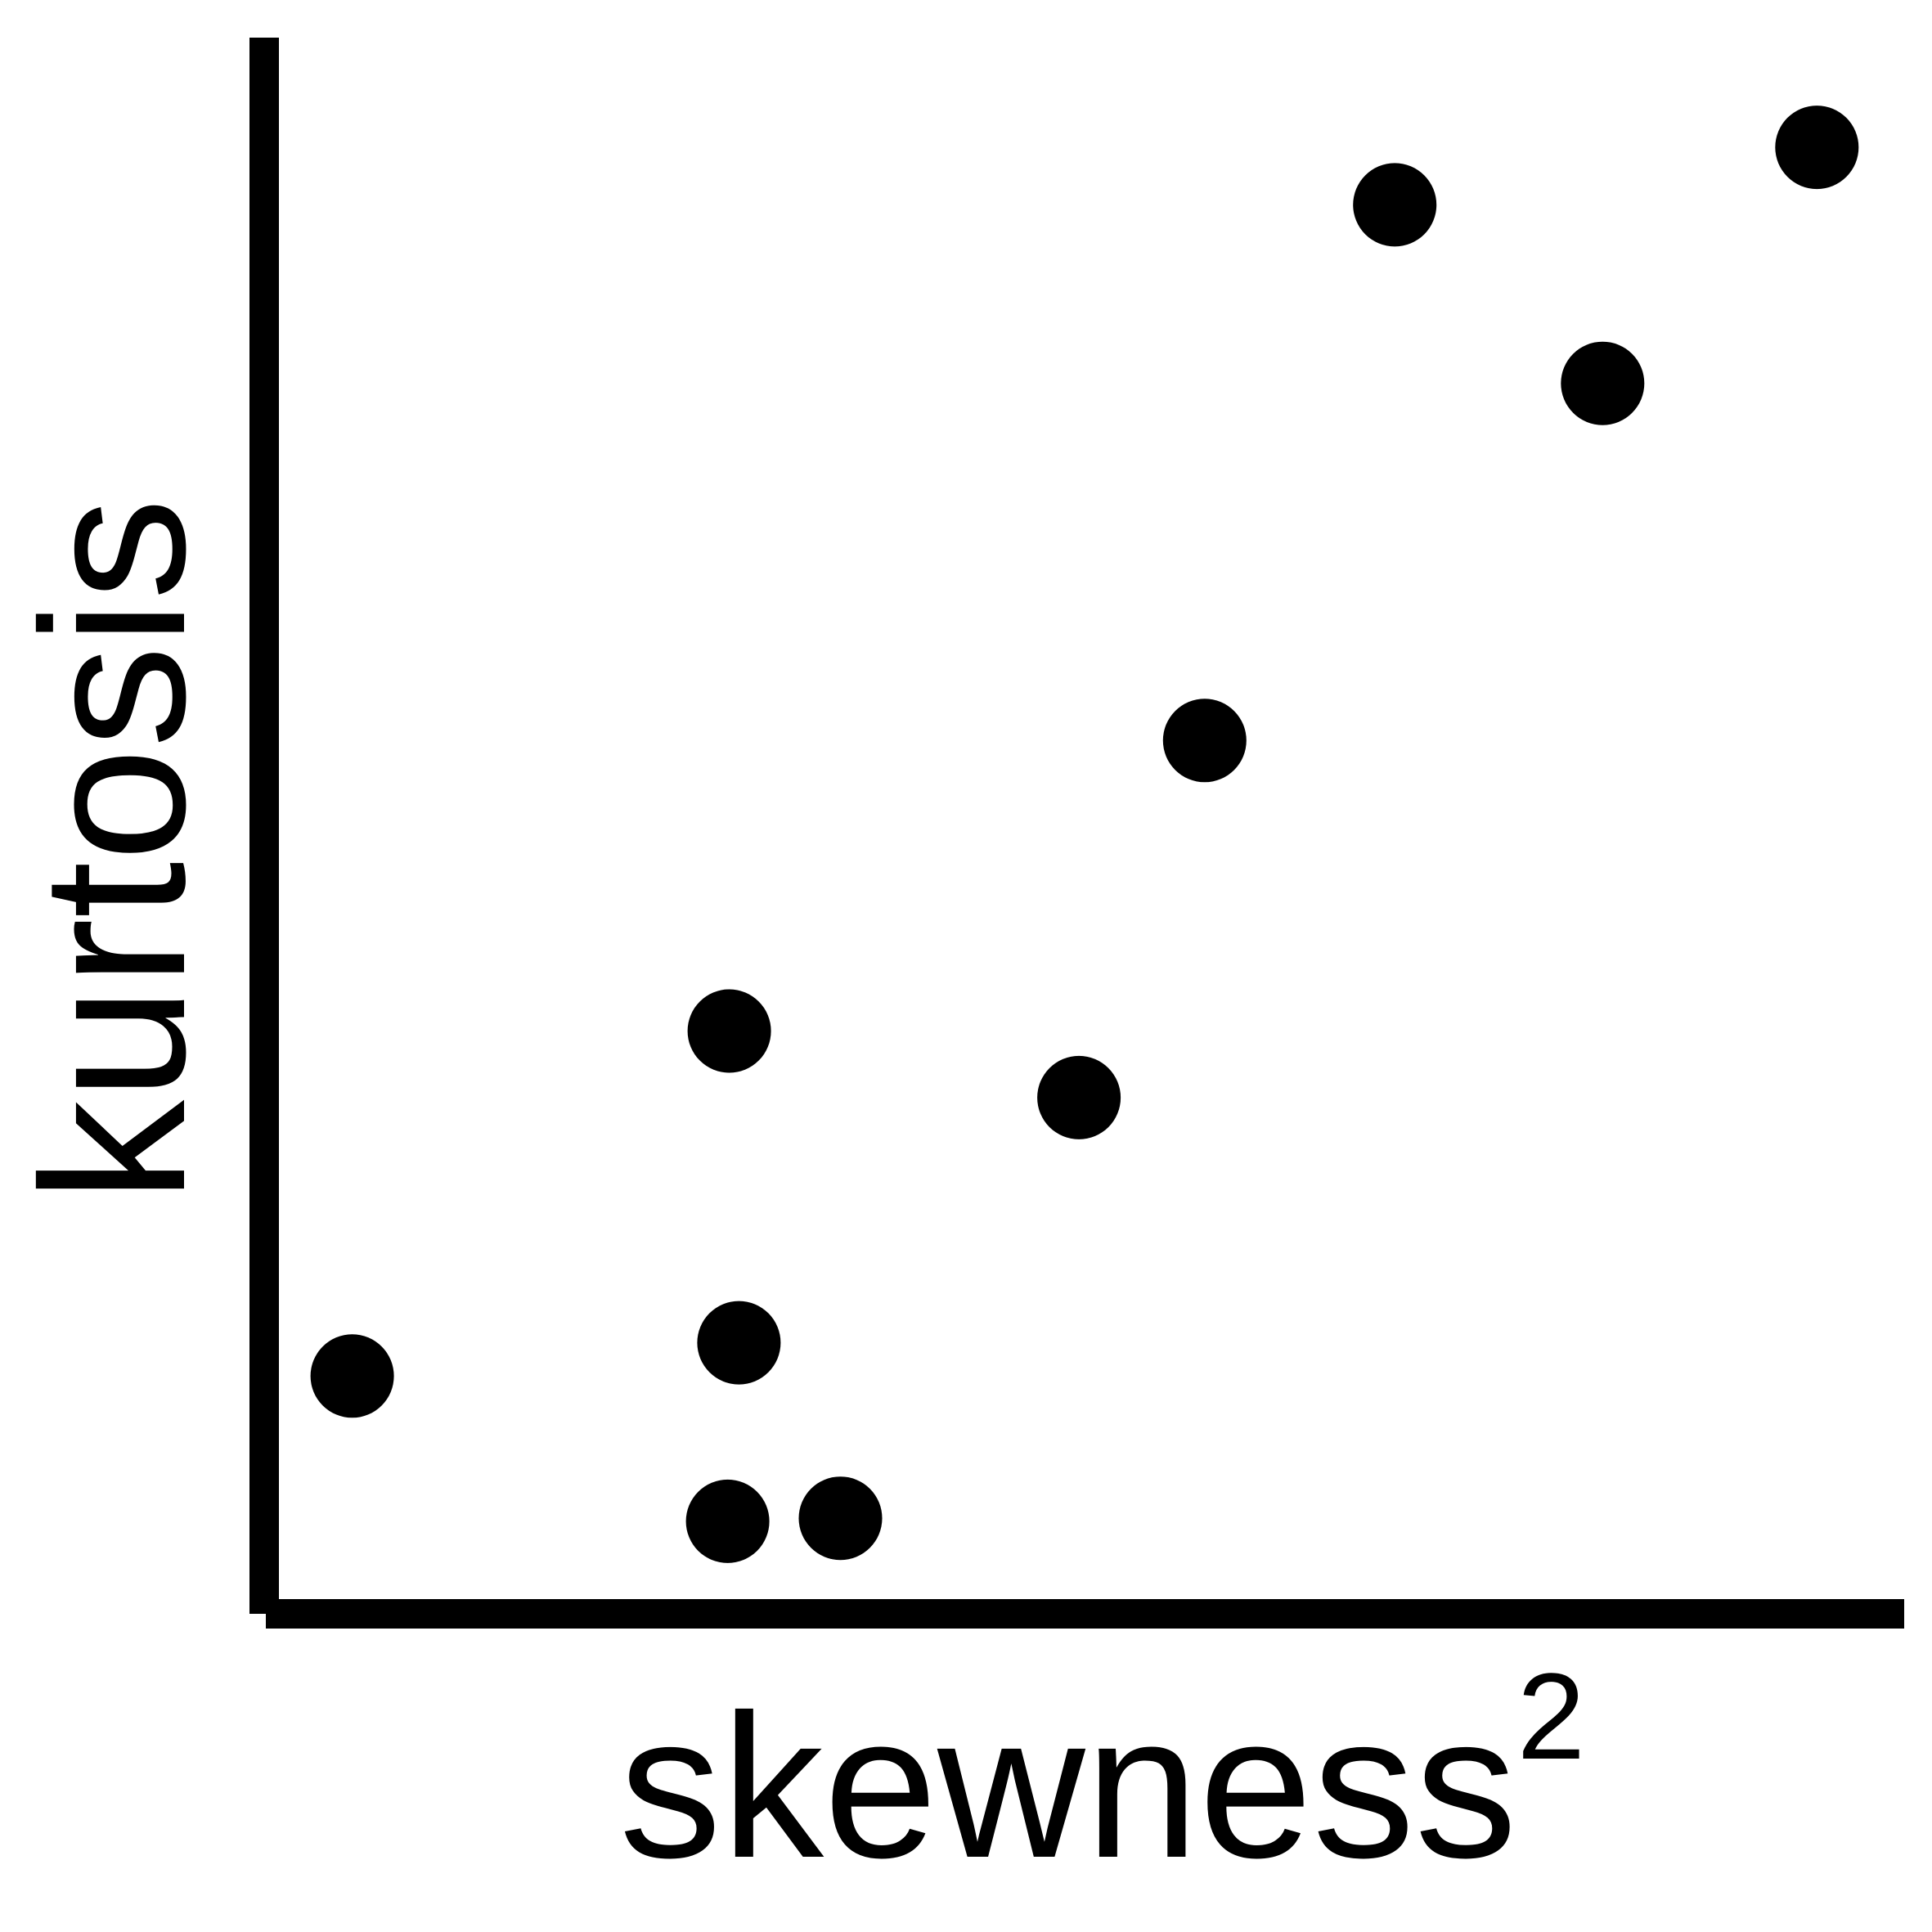 This screenshot has height=1932, width=1932. I want to click on y-axis-label: kurtosis, so click(114, 850).